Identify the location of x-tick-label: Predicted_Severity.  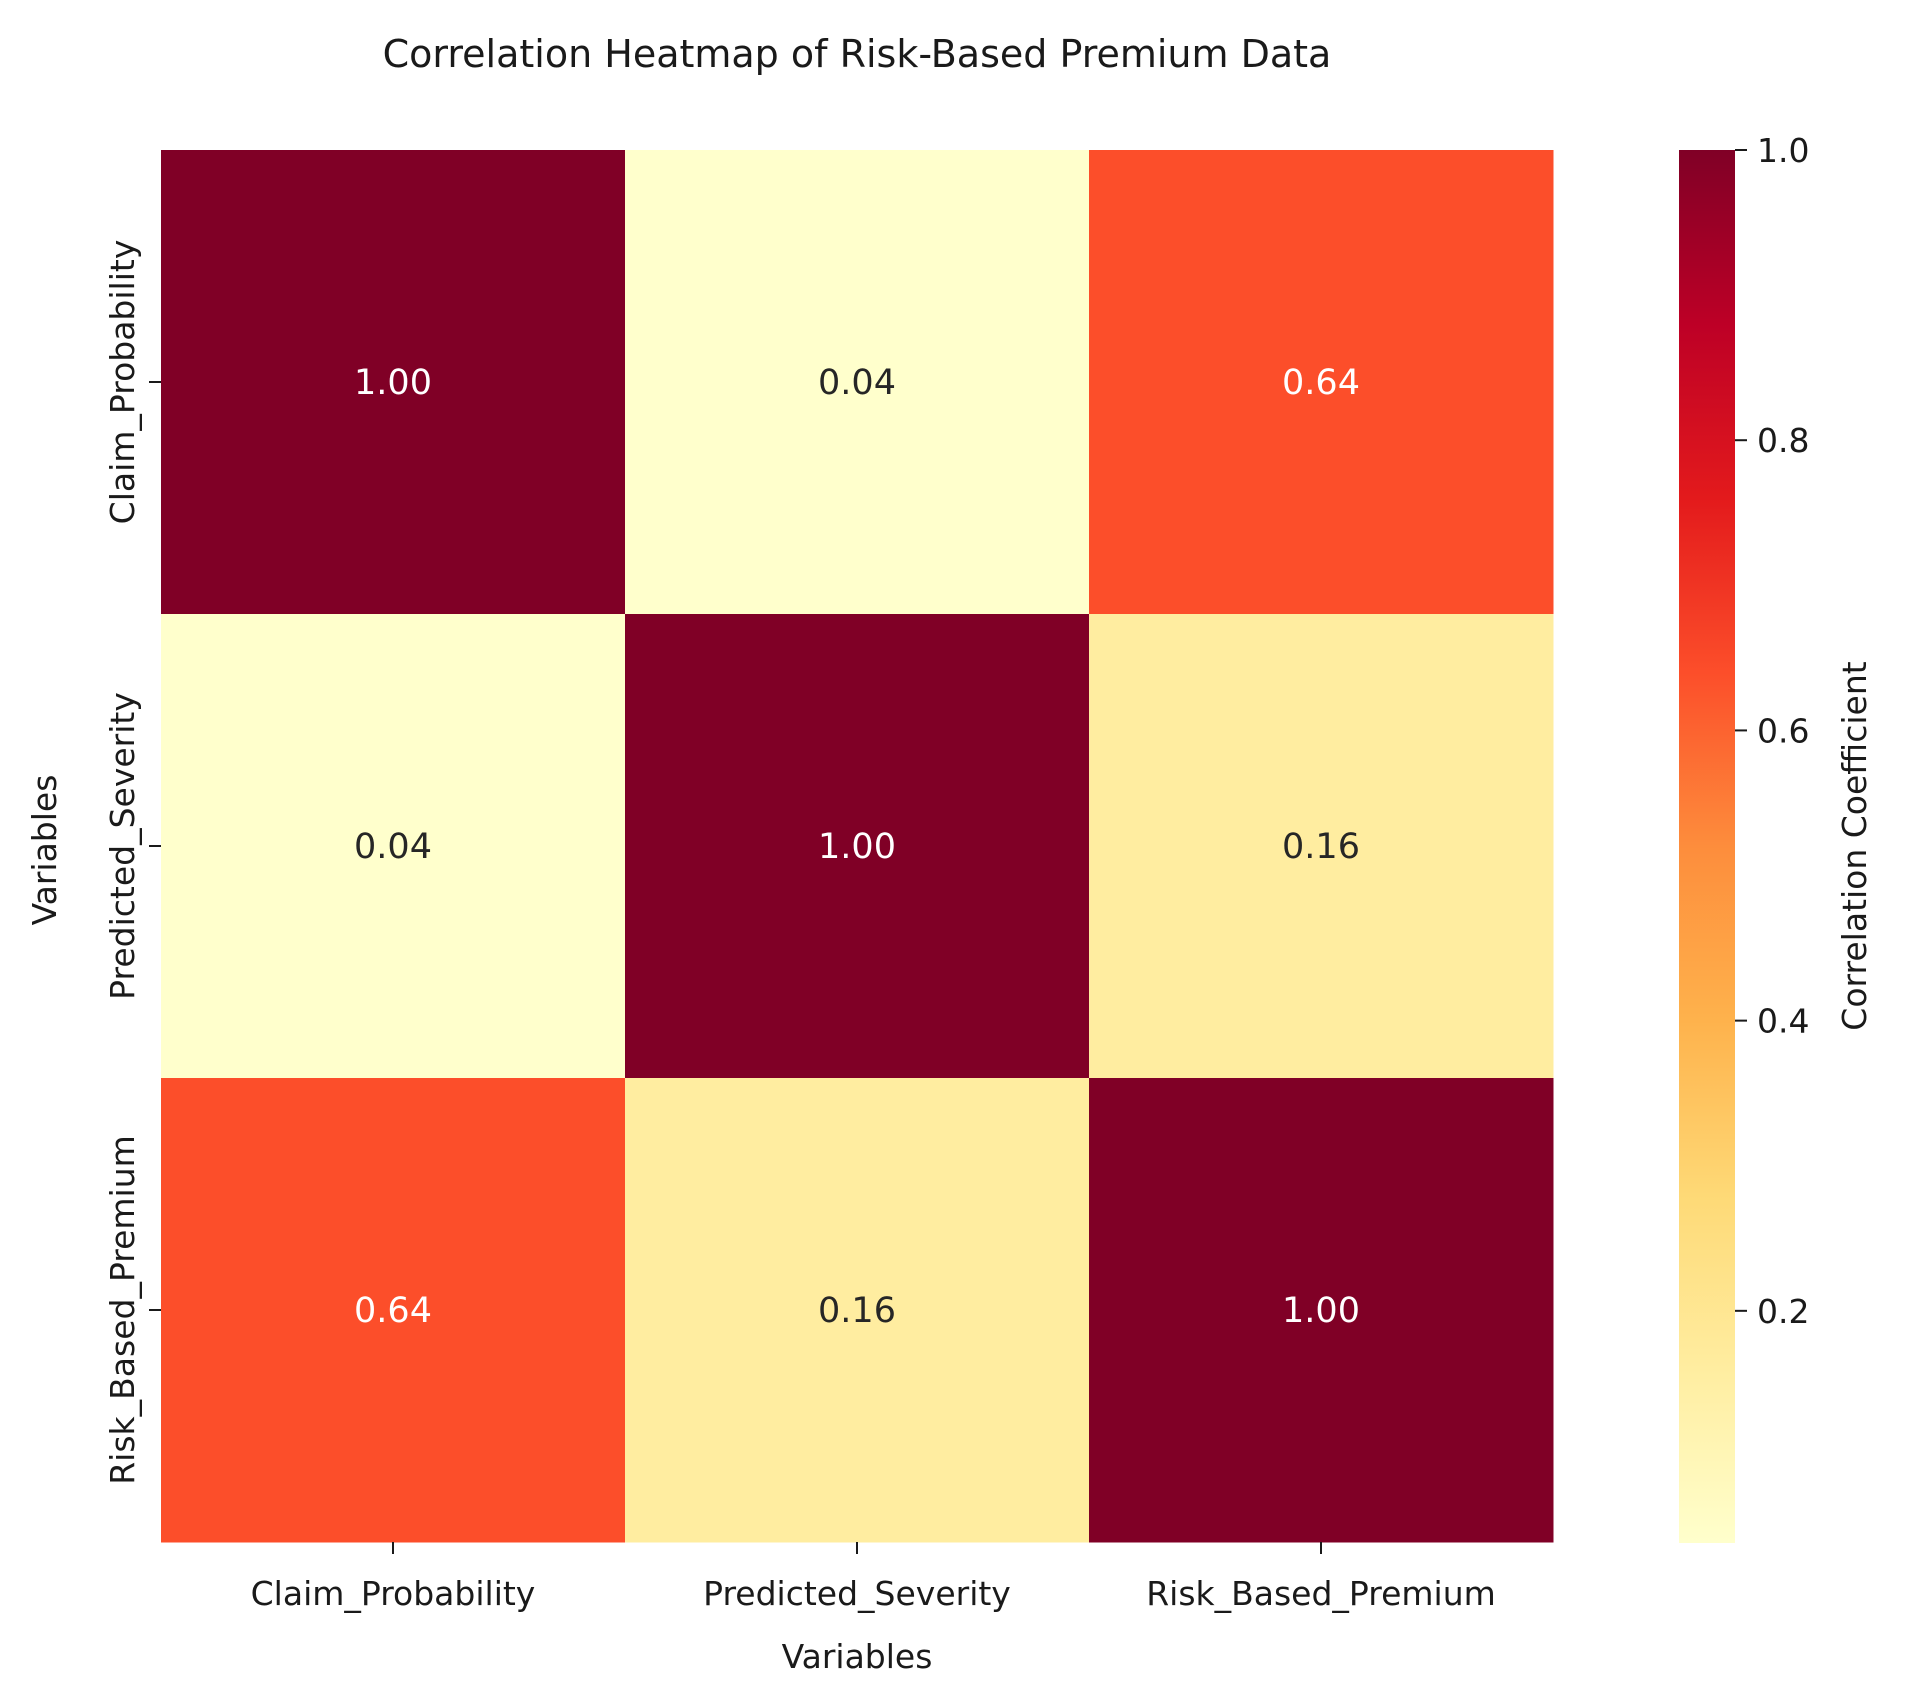
(857, 1593).